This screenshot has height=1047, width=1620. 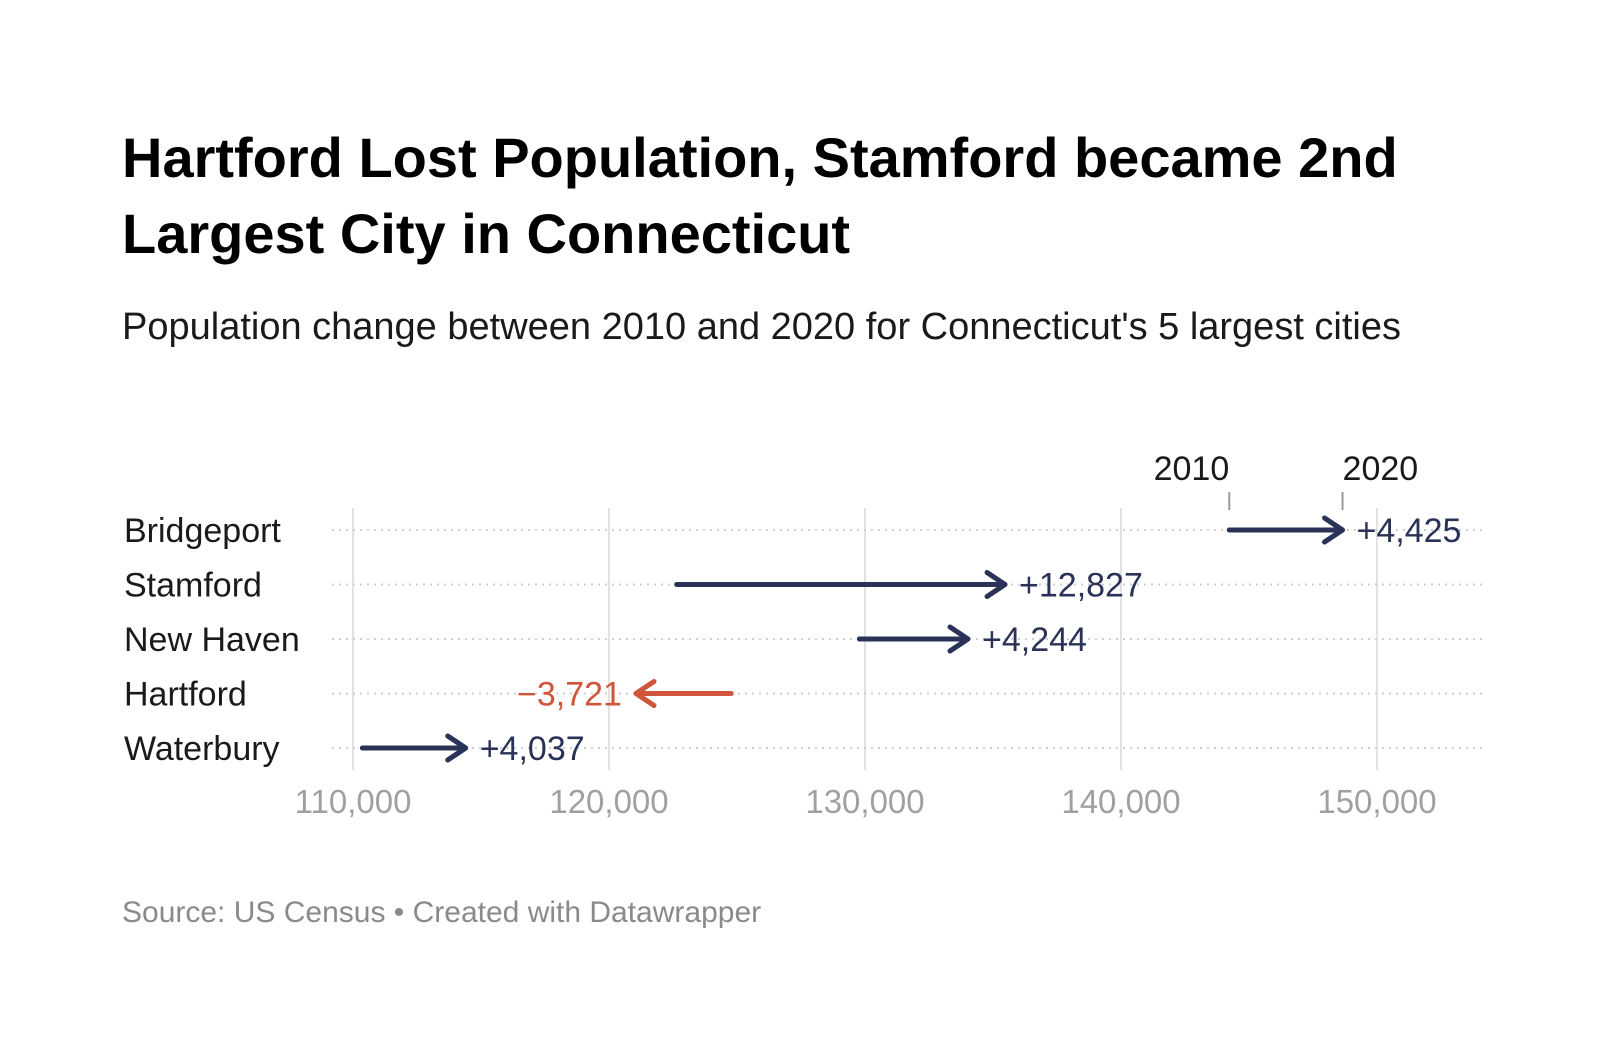 I want to click on change-label: +12,827, so click(x=1081, y=586).